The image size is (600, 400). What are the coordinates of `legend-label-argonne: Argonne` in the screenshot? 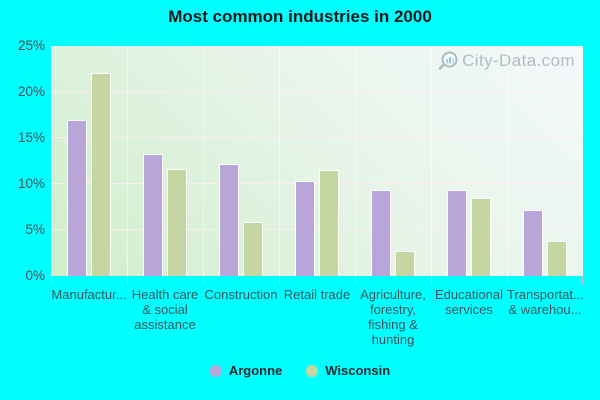 It's located at (255, 370).